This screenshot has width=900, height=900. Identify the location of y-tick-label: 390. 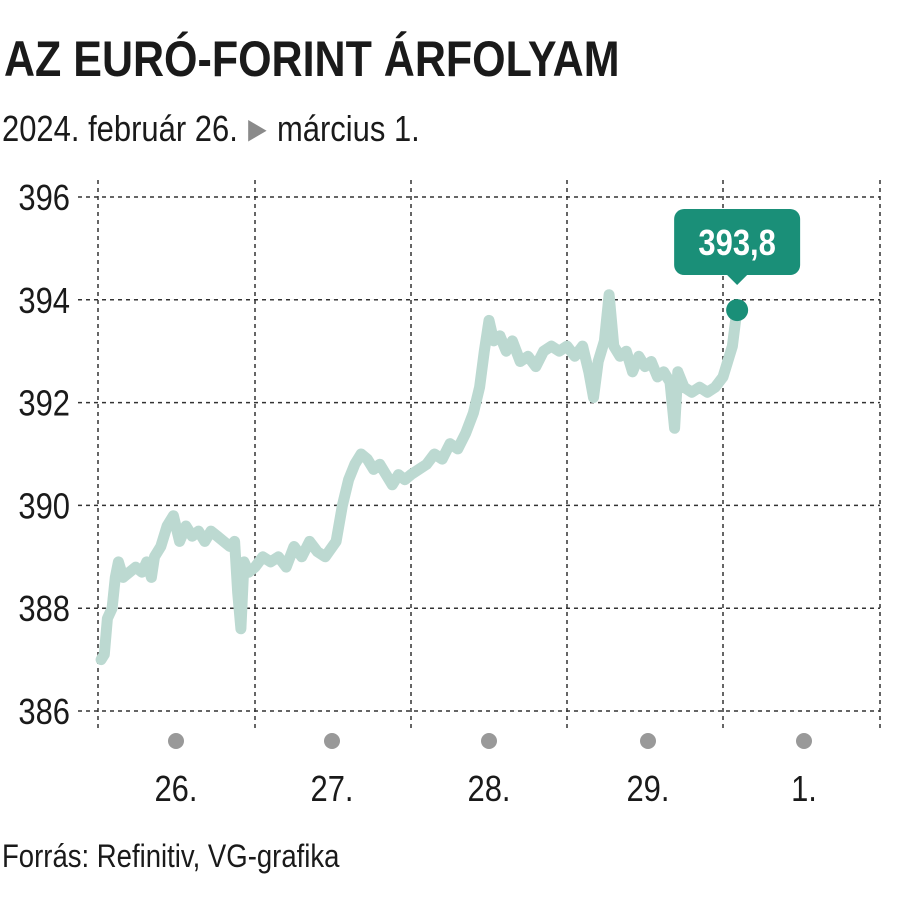
(44, 507).